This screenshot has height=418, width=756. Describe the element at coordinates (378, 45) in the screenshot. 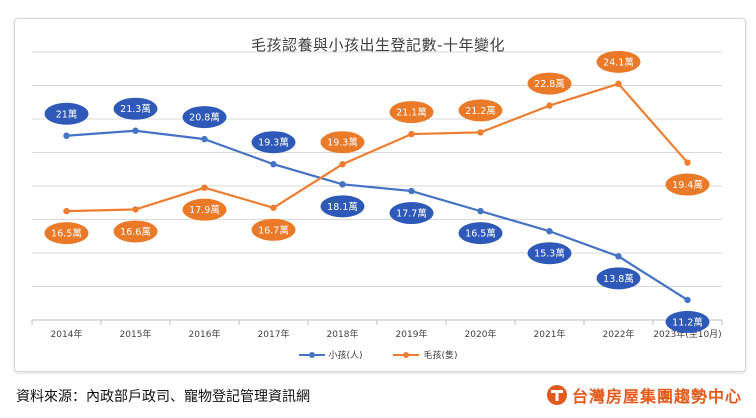

I see `chart-title: 毛孩認養與小孩出生登記數-十年變化` at that location.